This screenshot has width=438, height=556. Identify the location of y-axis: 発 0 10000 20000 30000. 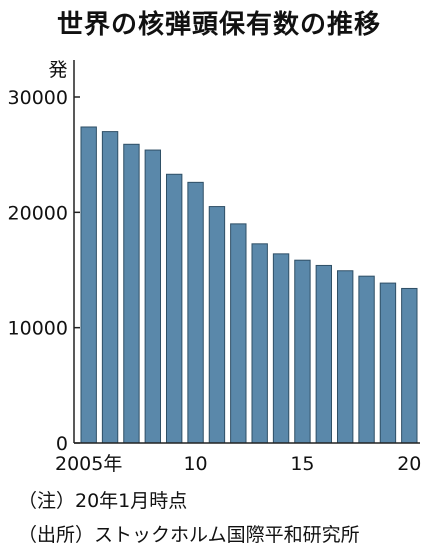
(44, 257).